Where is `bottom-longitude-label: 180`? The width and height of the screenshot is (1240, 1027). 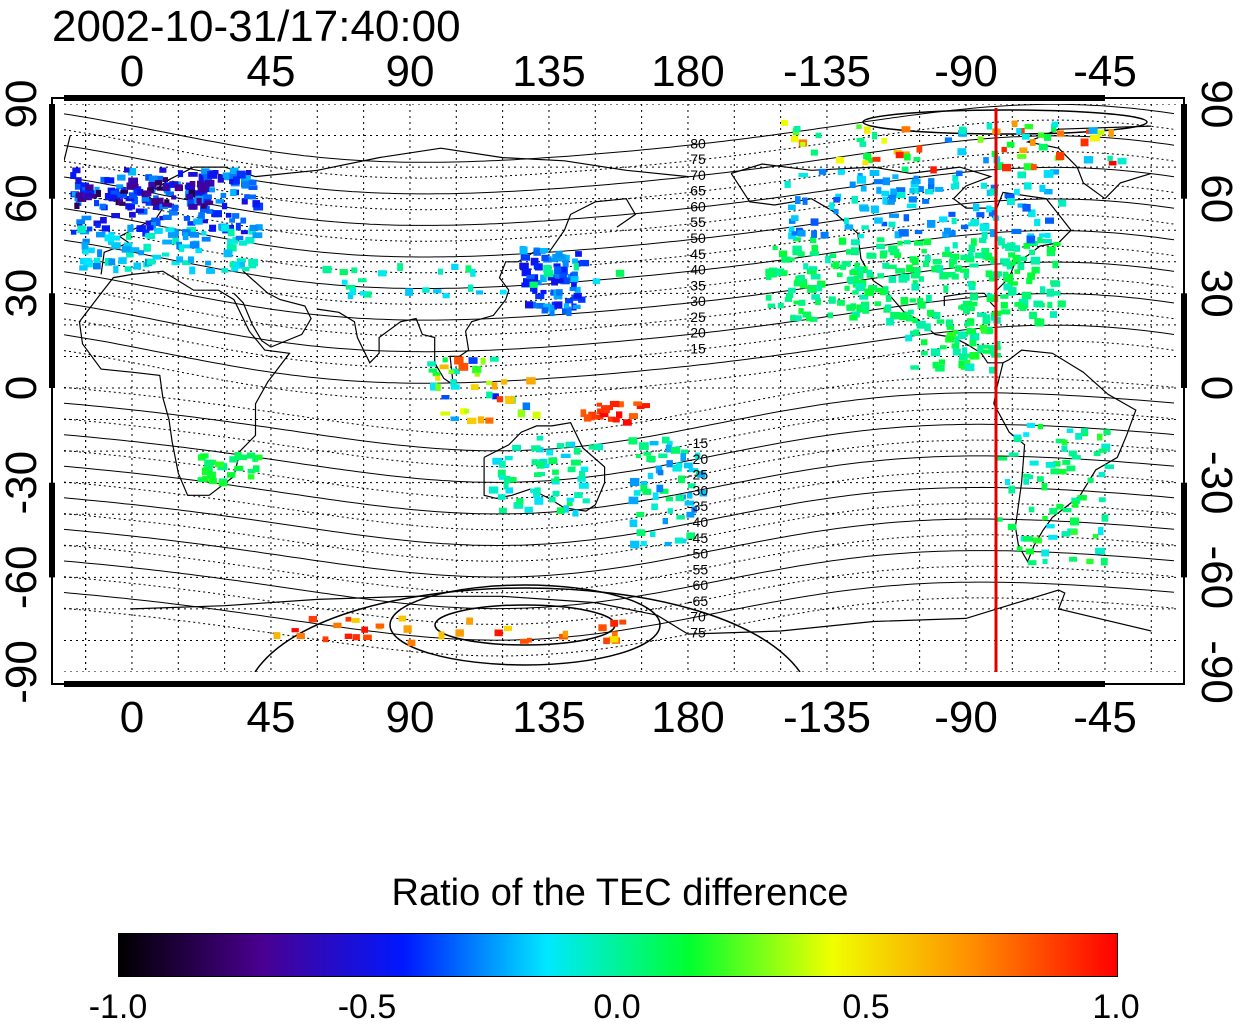
bottom-longitude-label: 180 is located at coordinates (687, 717).